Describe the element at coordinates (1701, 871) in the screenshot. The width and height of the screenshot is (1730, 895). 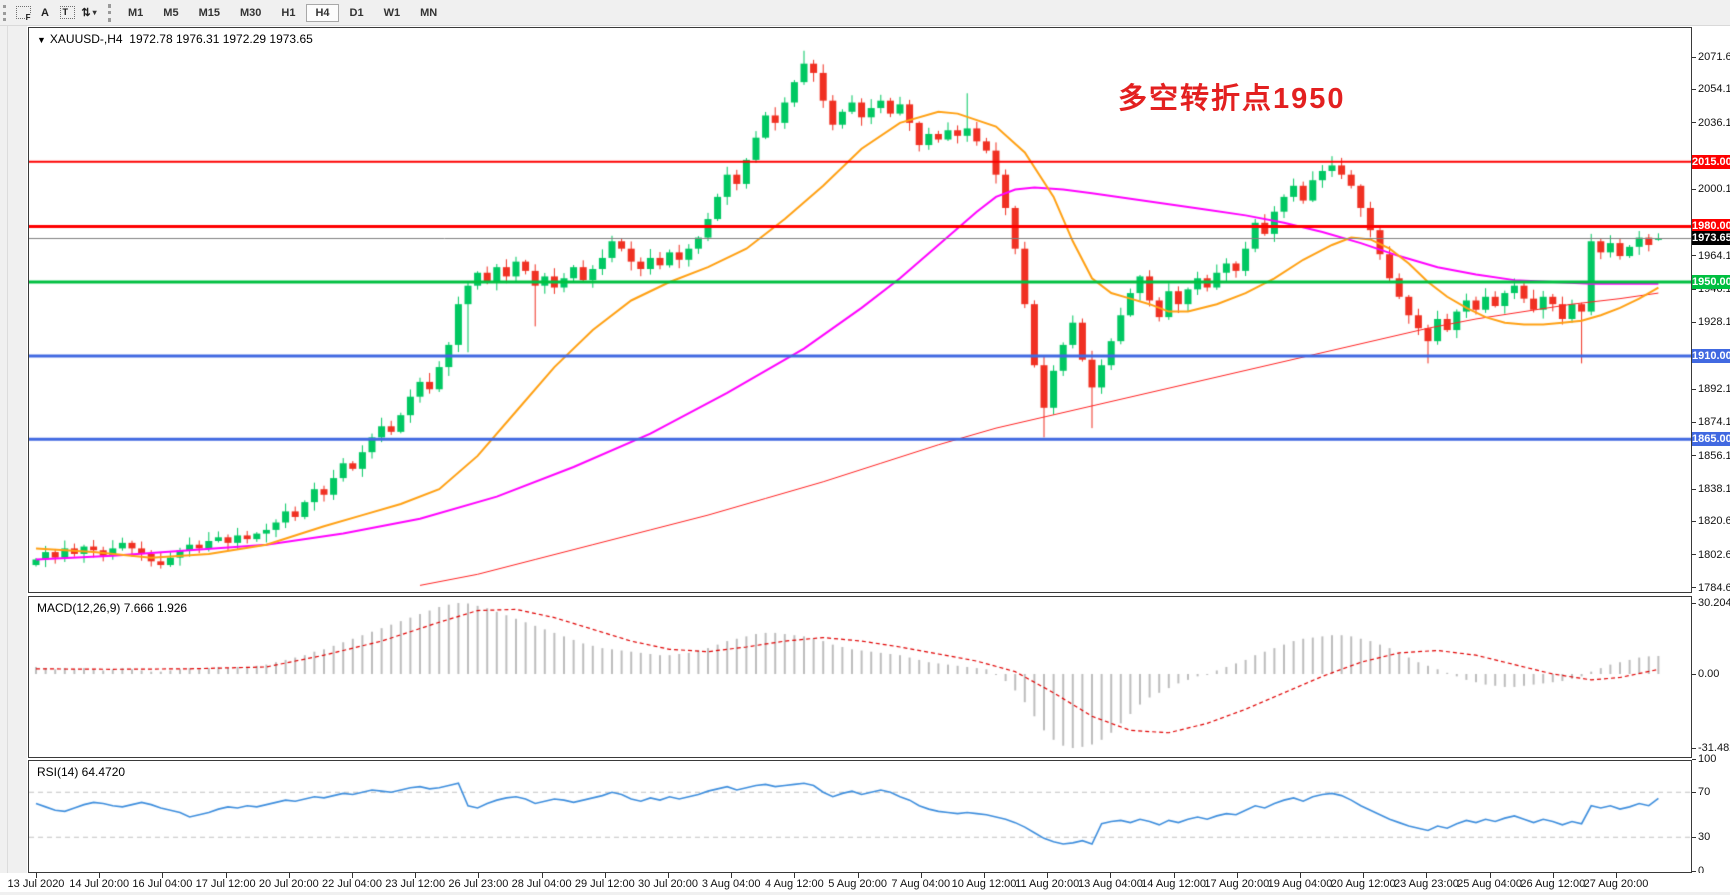
I see `rsi-axis-label: 0` at that location.